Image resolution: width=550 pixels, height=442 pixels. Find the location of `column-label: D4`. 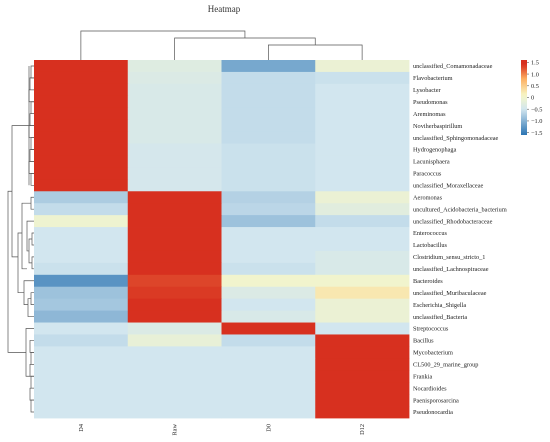

column-label: D4 is located at coordinates (81, 427).